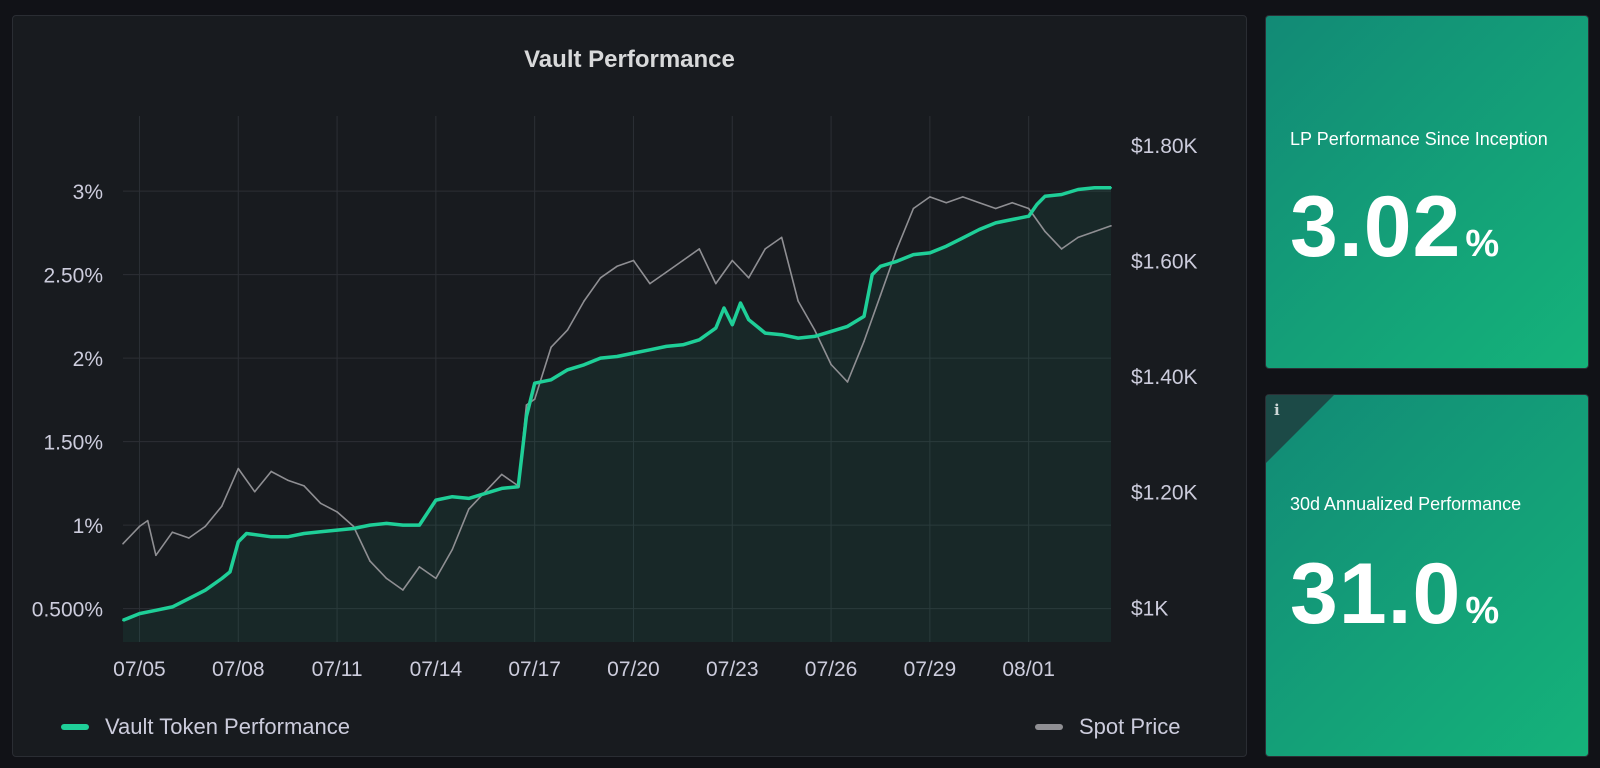  I want to click on info-icon: i, so click(1277, 410).